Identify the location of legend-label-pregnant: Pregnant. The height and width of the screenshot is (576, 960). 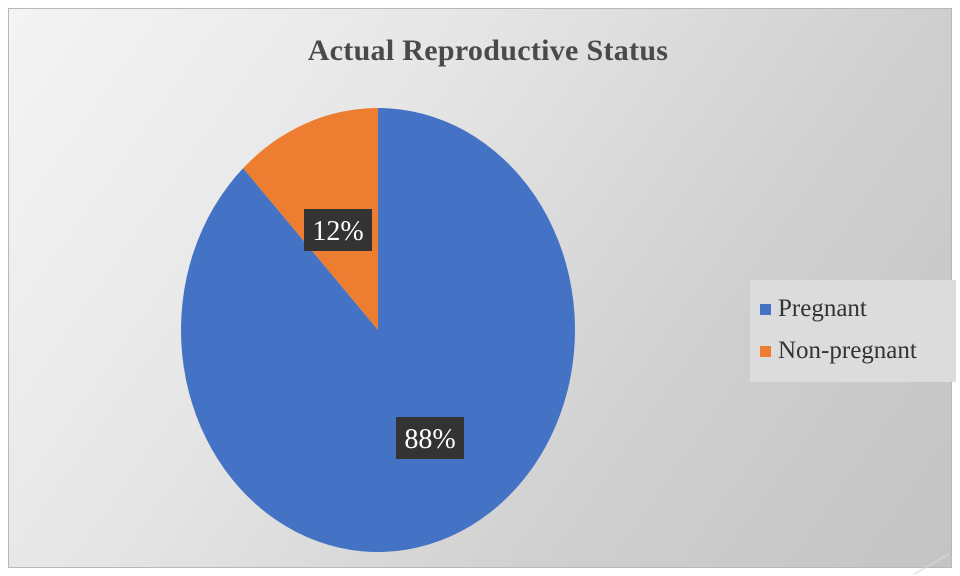
(822, 308).